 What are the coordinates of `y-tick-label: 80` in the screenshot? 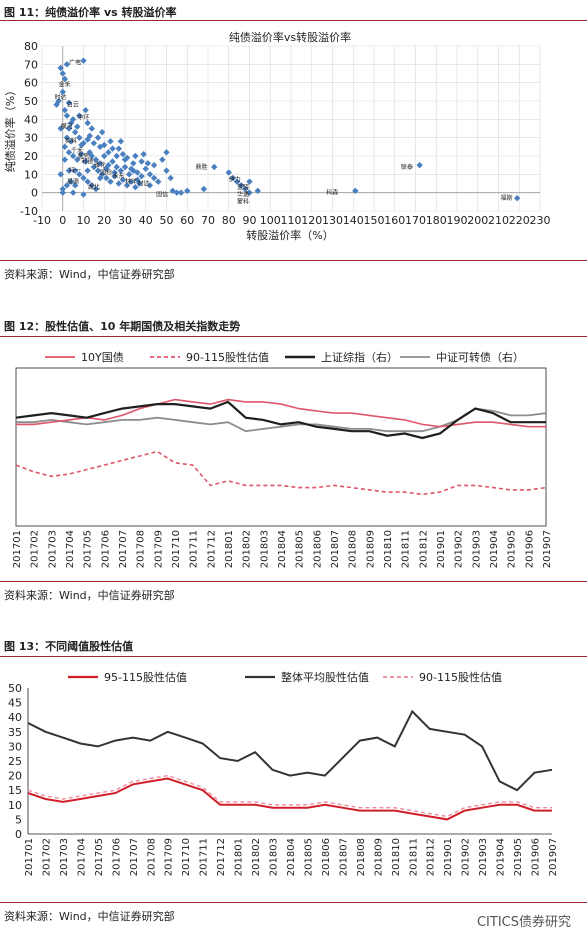 It's located at (31, 46).